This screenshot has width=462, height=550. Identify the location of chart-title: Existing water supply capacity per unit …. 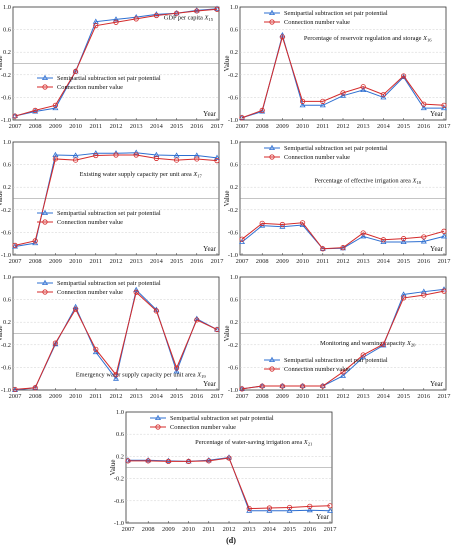
(141, 175).